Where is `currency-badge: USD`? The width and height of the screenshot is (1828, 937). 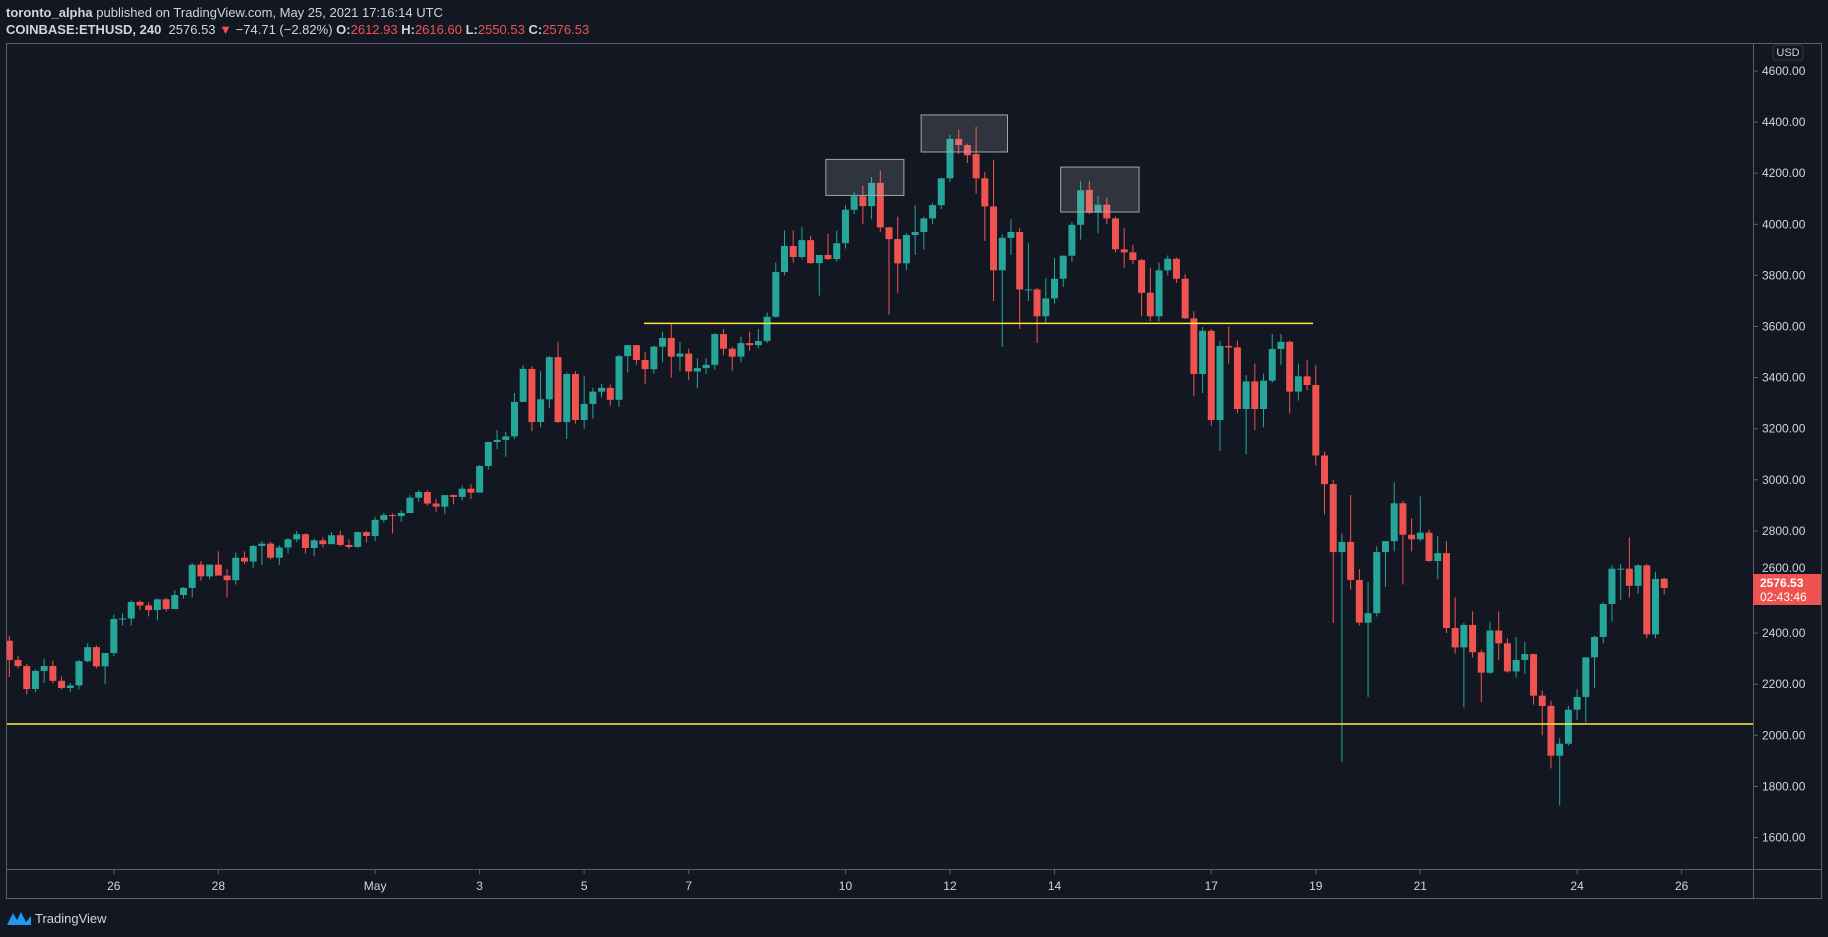 currency-badge: USD is located at coordinates (1788, 52).